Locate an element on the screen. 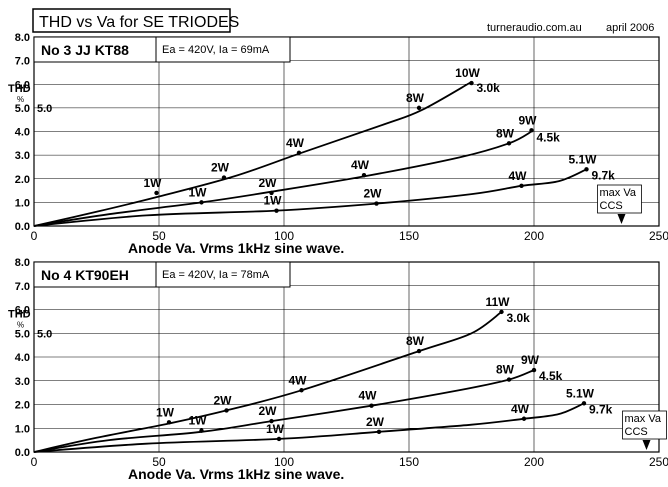 This screenshot has width=668, height=487. y-axis-unit: % is located at coordinates (20, 324).